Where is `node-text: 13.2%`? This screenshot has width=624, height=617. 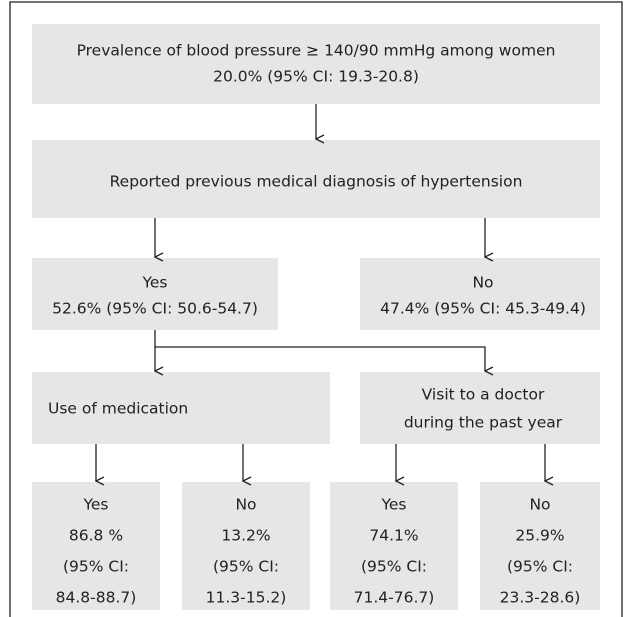
node-text: 13.2% is located at coordinates (245, 536).